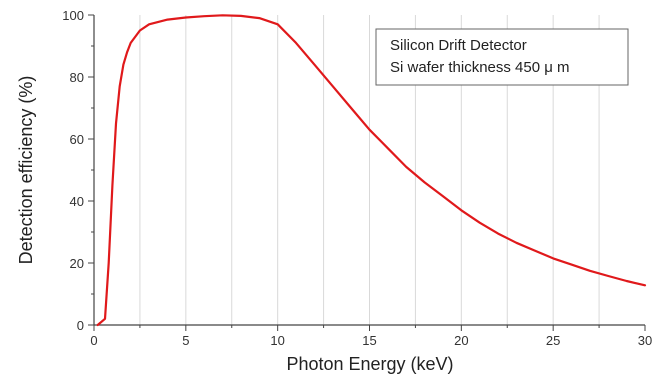  I want to click on x-tick-label: 20, so click(461, 340).